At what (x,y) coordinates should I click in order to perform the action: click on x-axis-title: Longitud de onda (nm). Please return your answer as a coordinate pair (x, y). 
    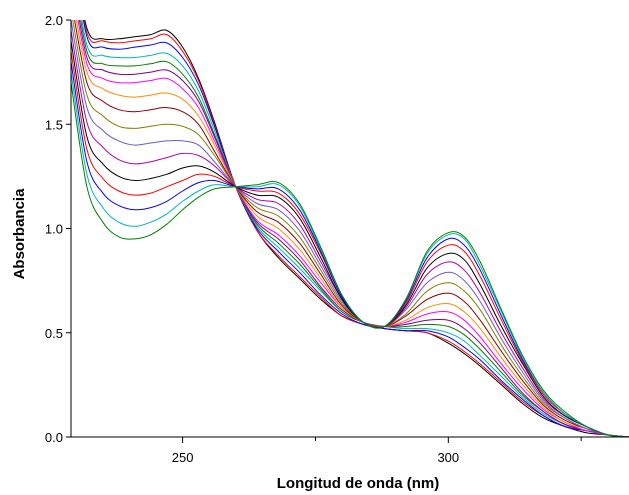
    Looking at the image, I should click on (358, 483).